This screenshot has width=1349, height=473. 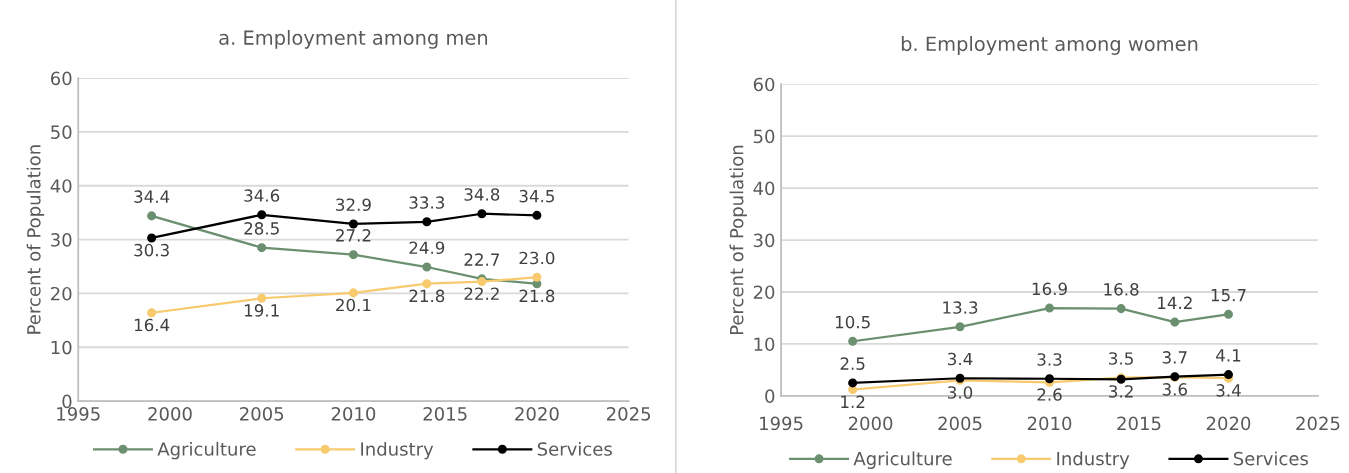 I want to click on data-label: 24.9, so click(x=427, y=248).